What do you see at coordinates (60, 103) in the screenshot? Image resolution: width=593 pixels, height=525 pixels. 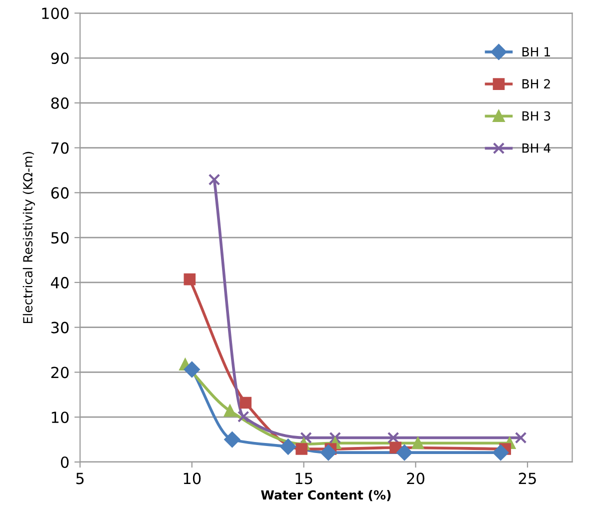 I see `y-tick-label: 80` at bounding box center [60, 103].